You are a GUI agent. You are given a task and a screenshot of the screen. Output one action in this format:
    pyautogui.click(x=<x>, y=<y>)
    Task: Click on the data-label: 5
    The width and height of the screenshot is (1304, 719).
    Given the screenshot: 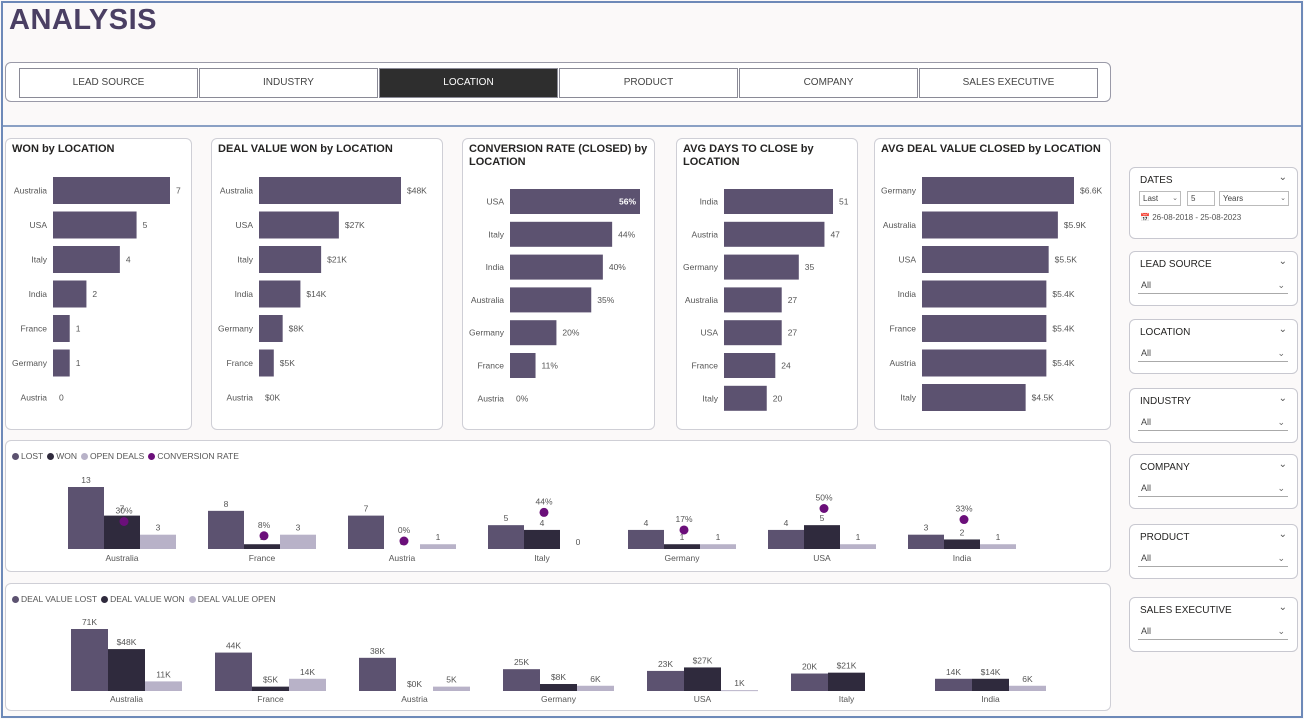 What is the action you would take?
    pyautogui.click(x=145, y=225)
    